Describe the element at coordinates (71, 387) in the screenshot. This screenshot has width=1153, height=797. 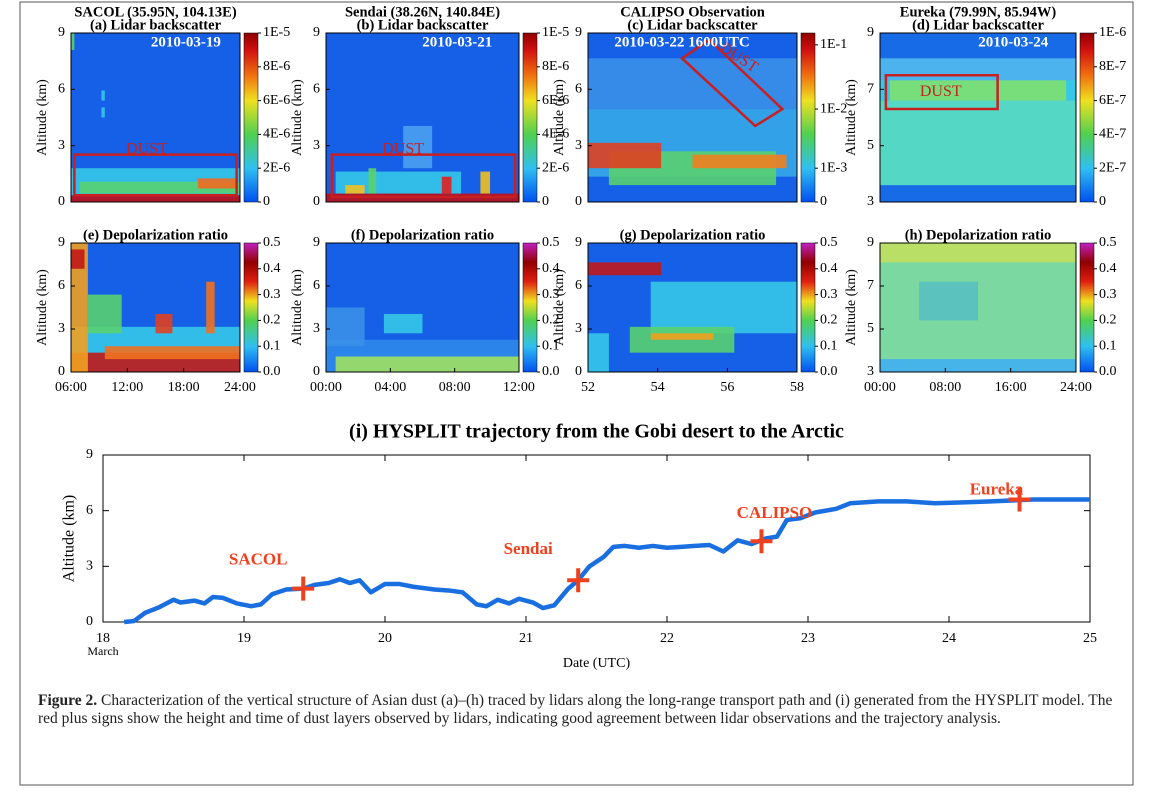
I see `x-tick-label: 06:00` at that location.